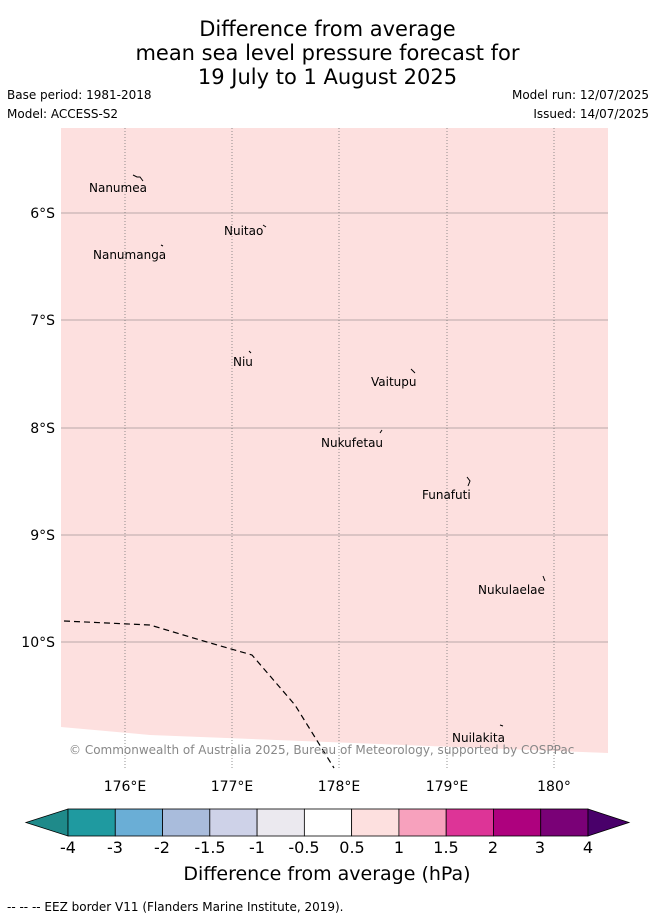  Describe the element at coordinates (351, 847) in the screenshot. I see `colorbar-tick-label: 0.5` at that location.